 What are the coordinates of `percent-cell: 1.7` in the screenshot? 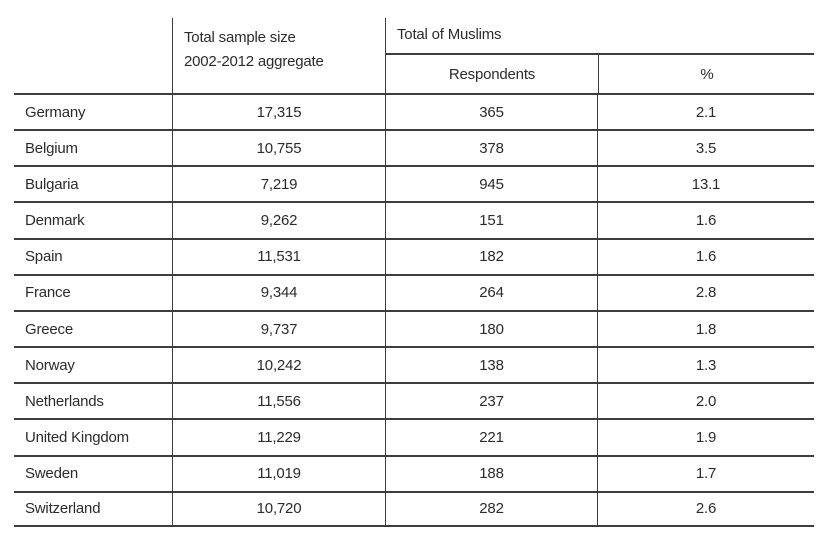 It's located at (705, 473).